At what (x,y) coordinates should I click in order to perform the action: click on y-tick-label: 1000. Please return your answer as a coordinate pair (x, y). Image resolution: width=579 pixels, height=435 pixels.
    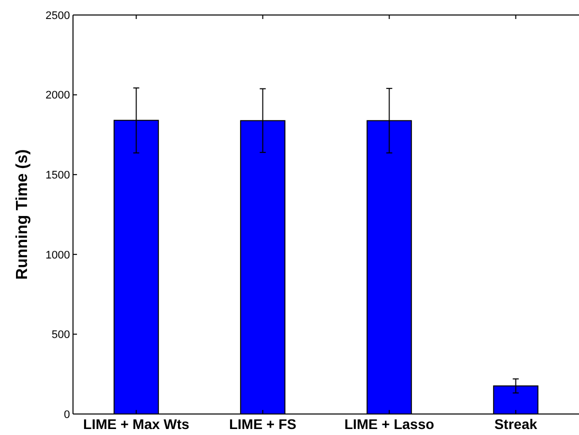
    Looking at the image, I should click on (58, 255).